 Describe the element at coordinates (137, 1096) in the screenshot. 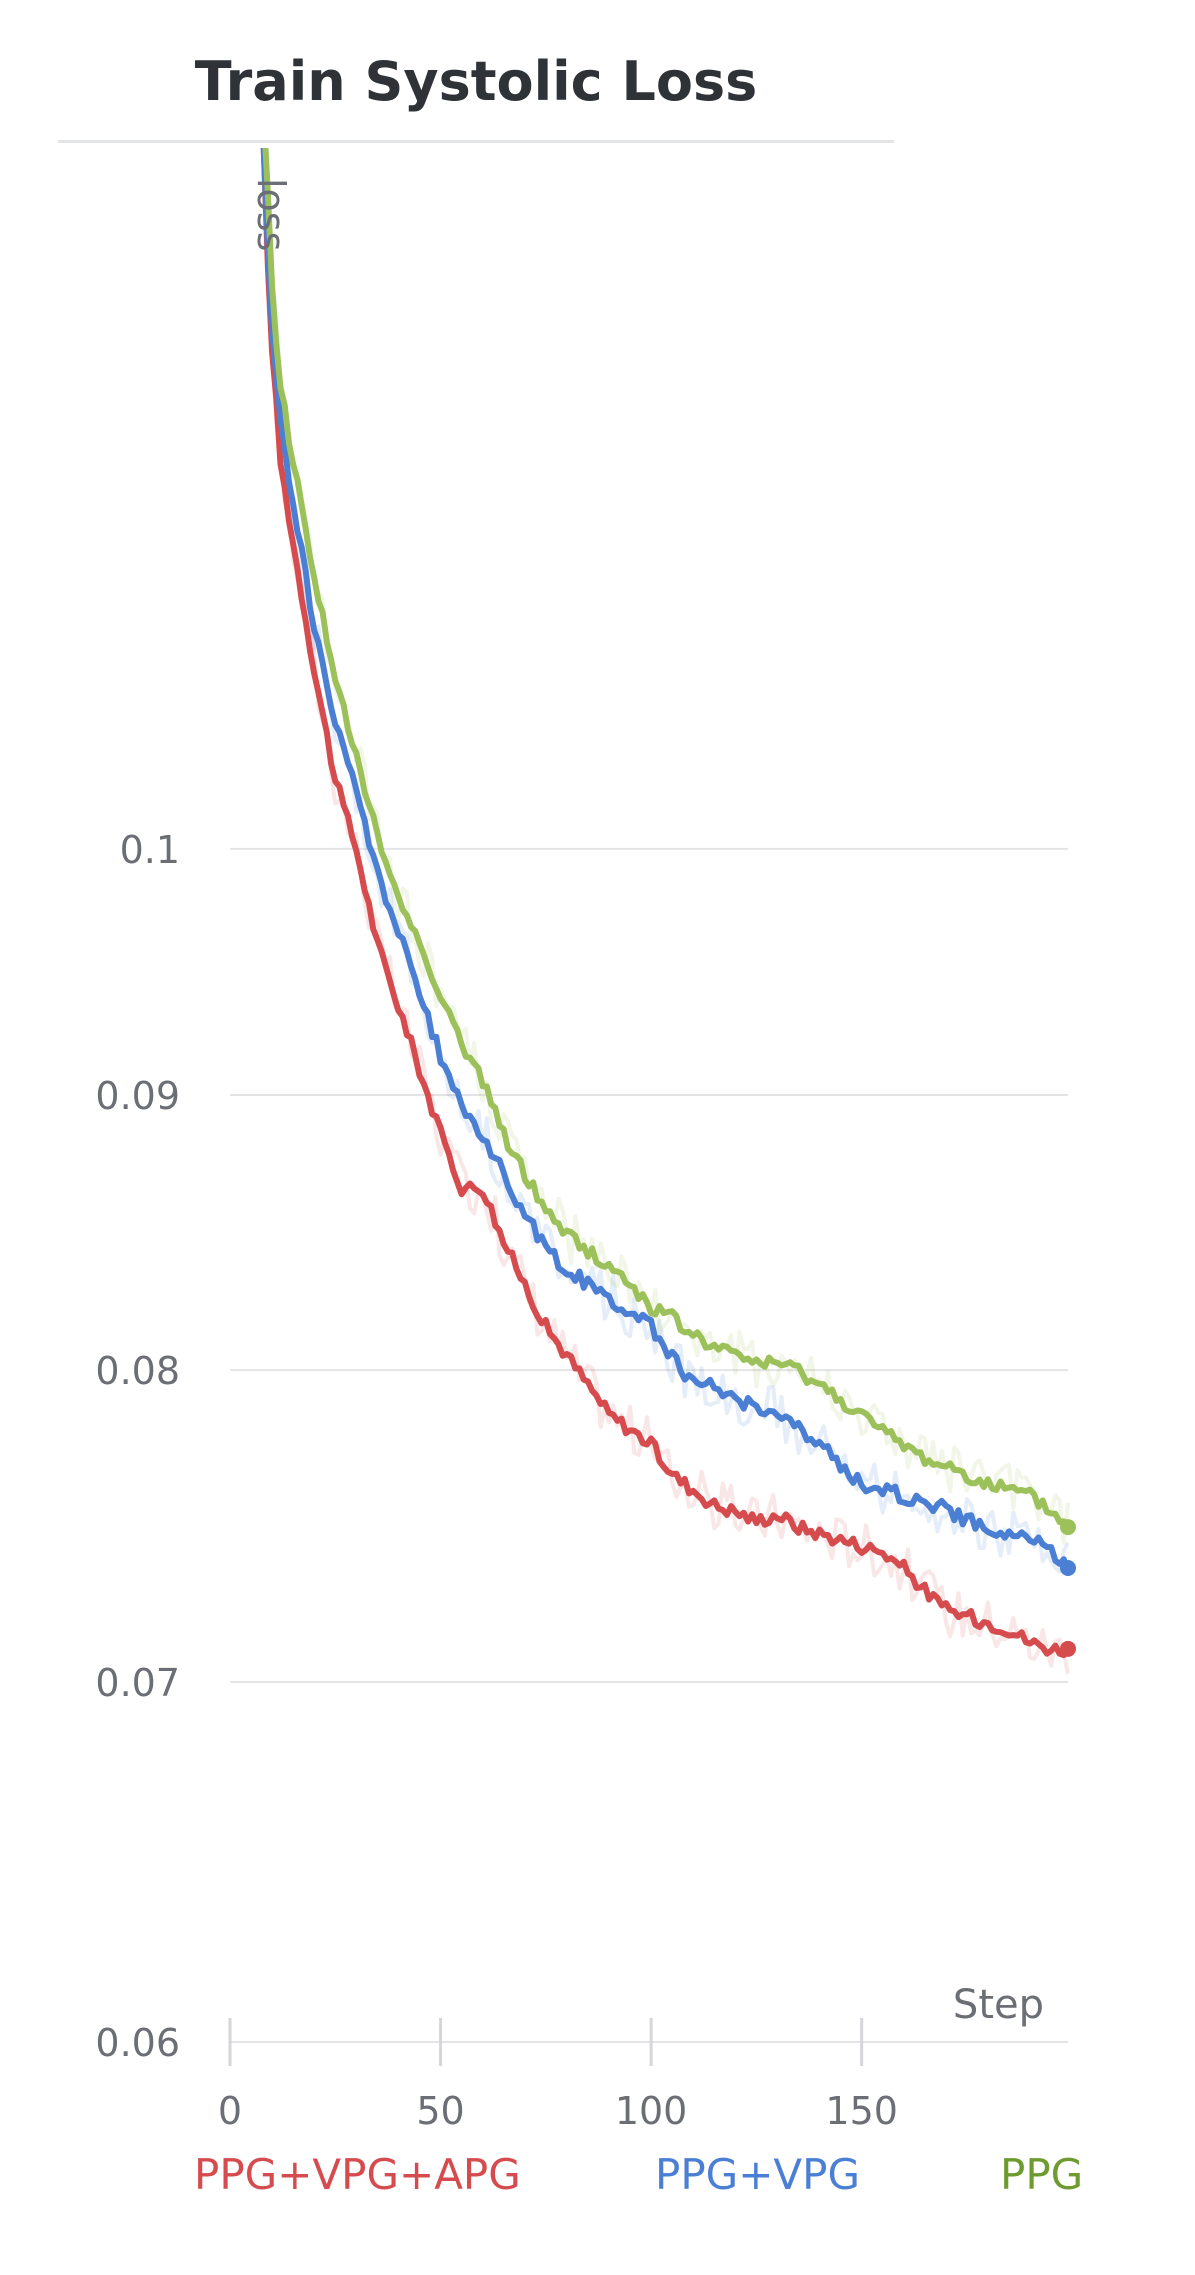

I see `y-tick-label: 0.09` at that location.